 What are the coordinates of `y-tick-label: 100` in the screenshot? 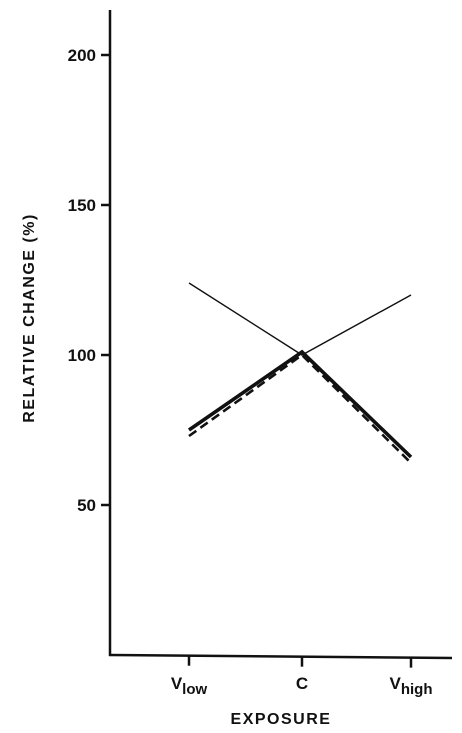 It's located at (82, 355).